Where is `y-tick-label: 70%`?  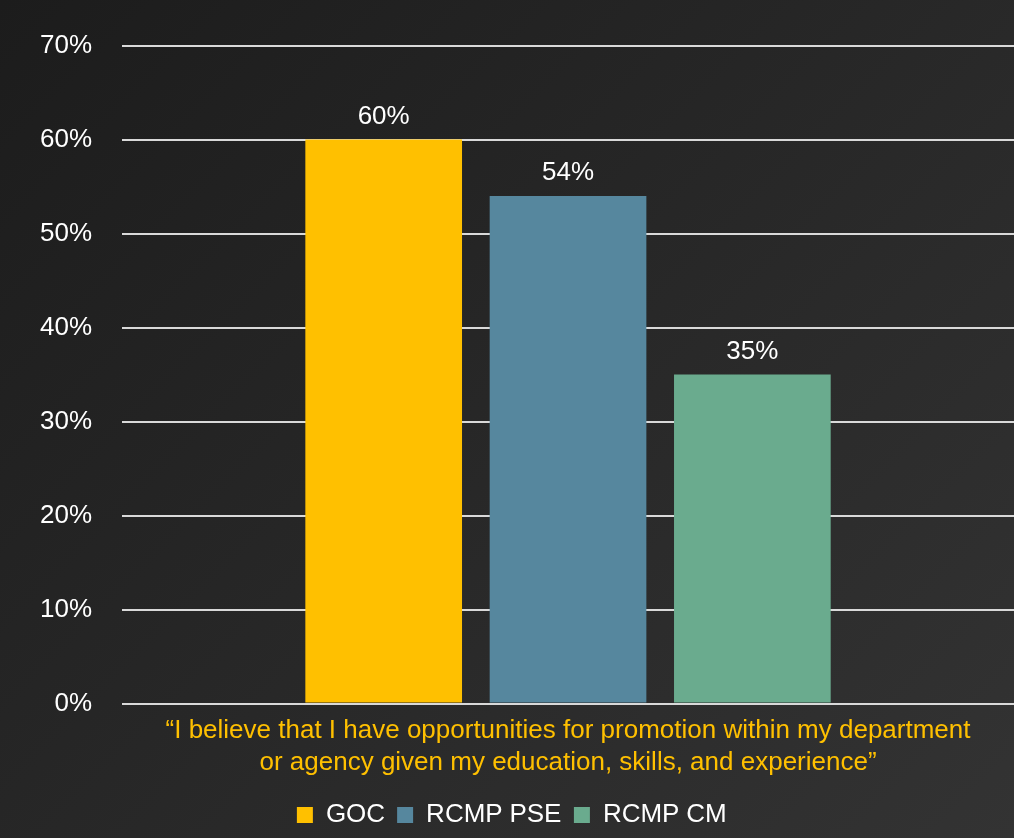
y-tick-label: 70% is located at coordinates (66, 43).